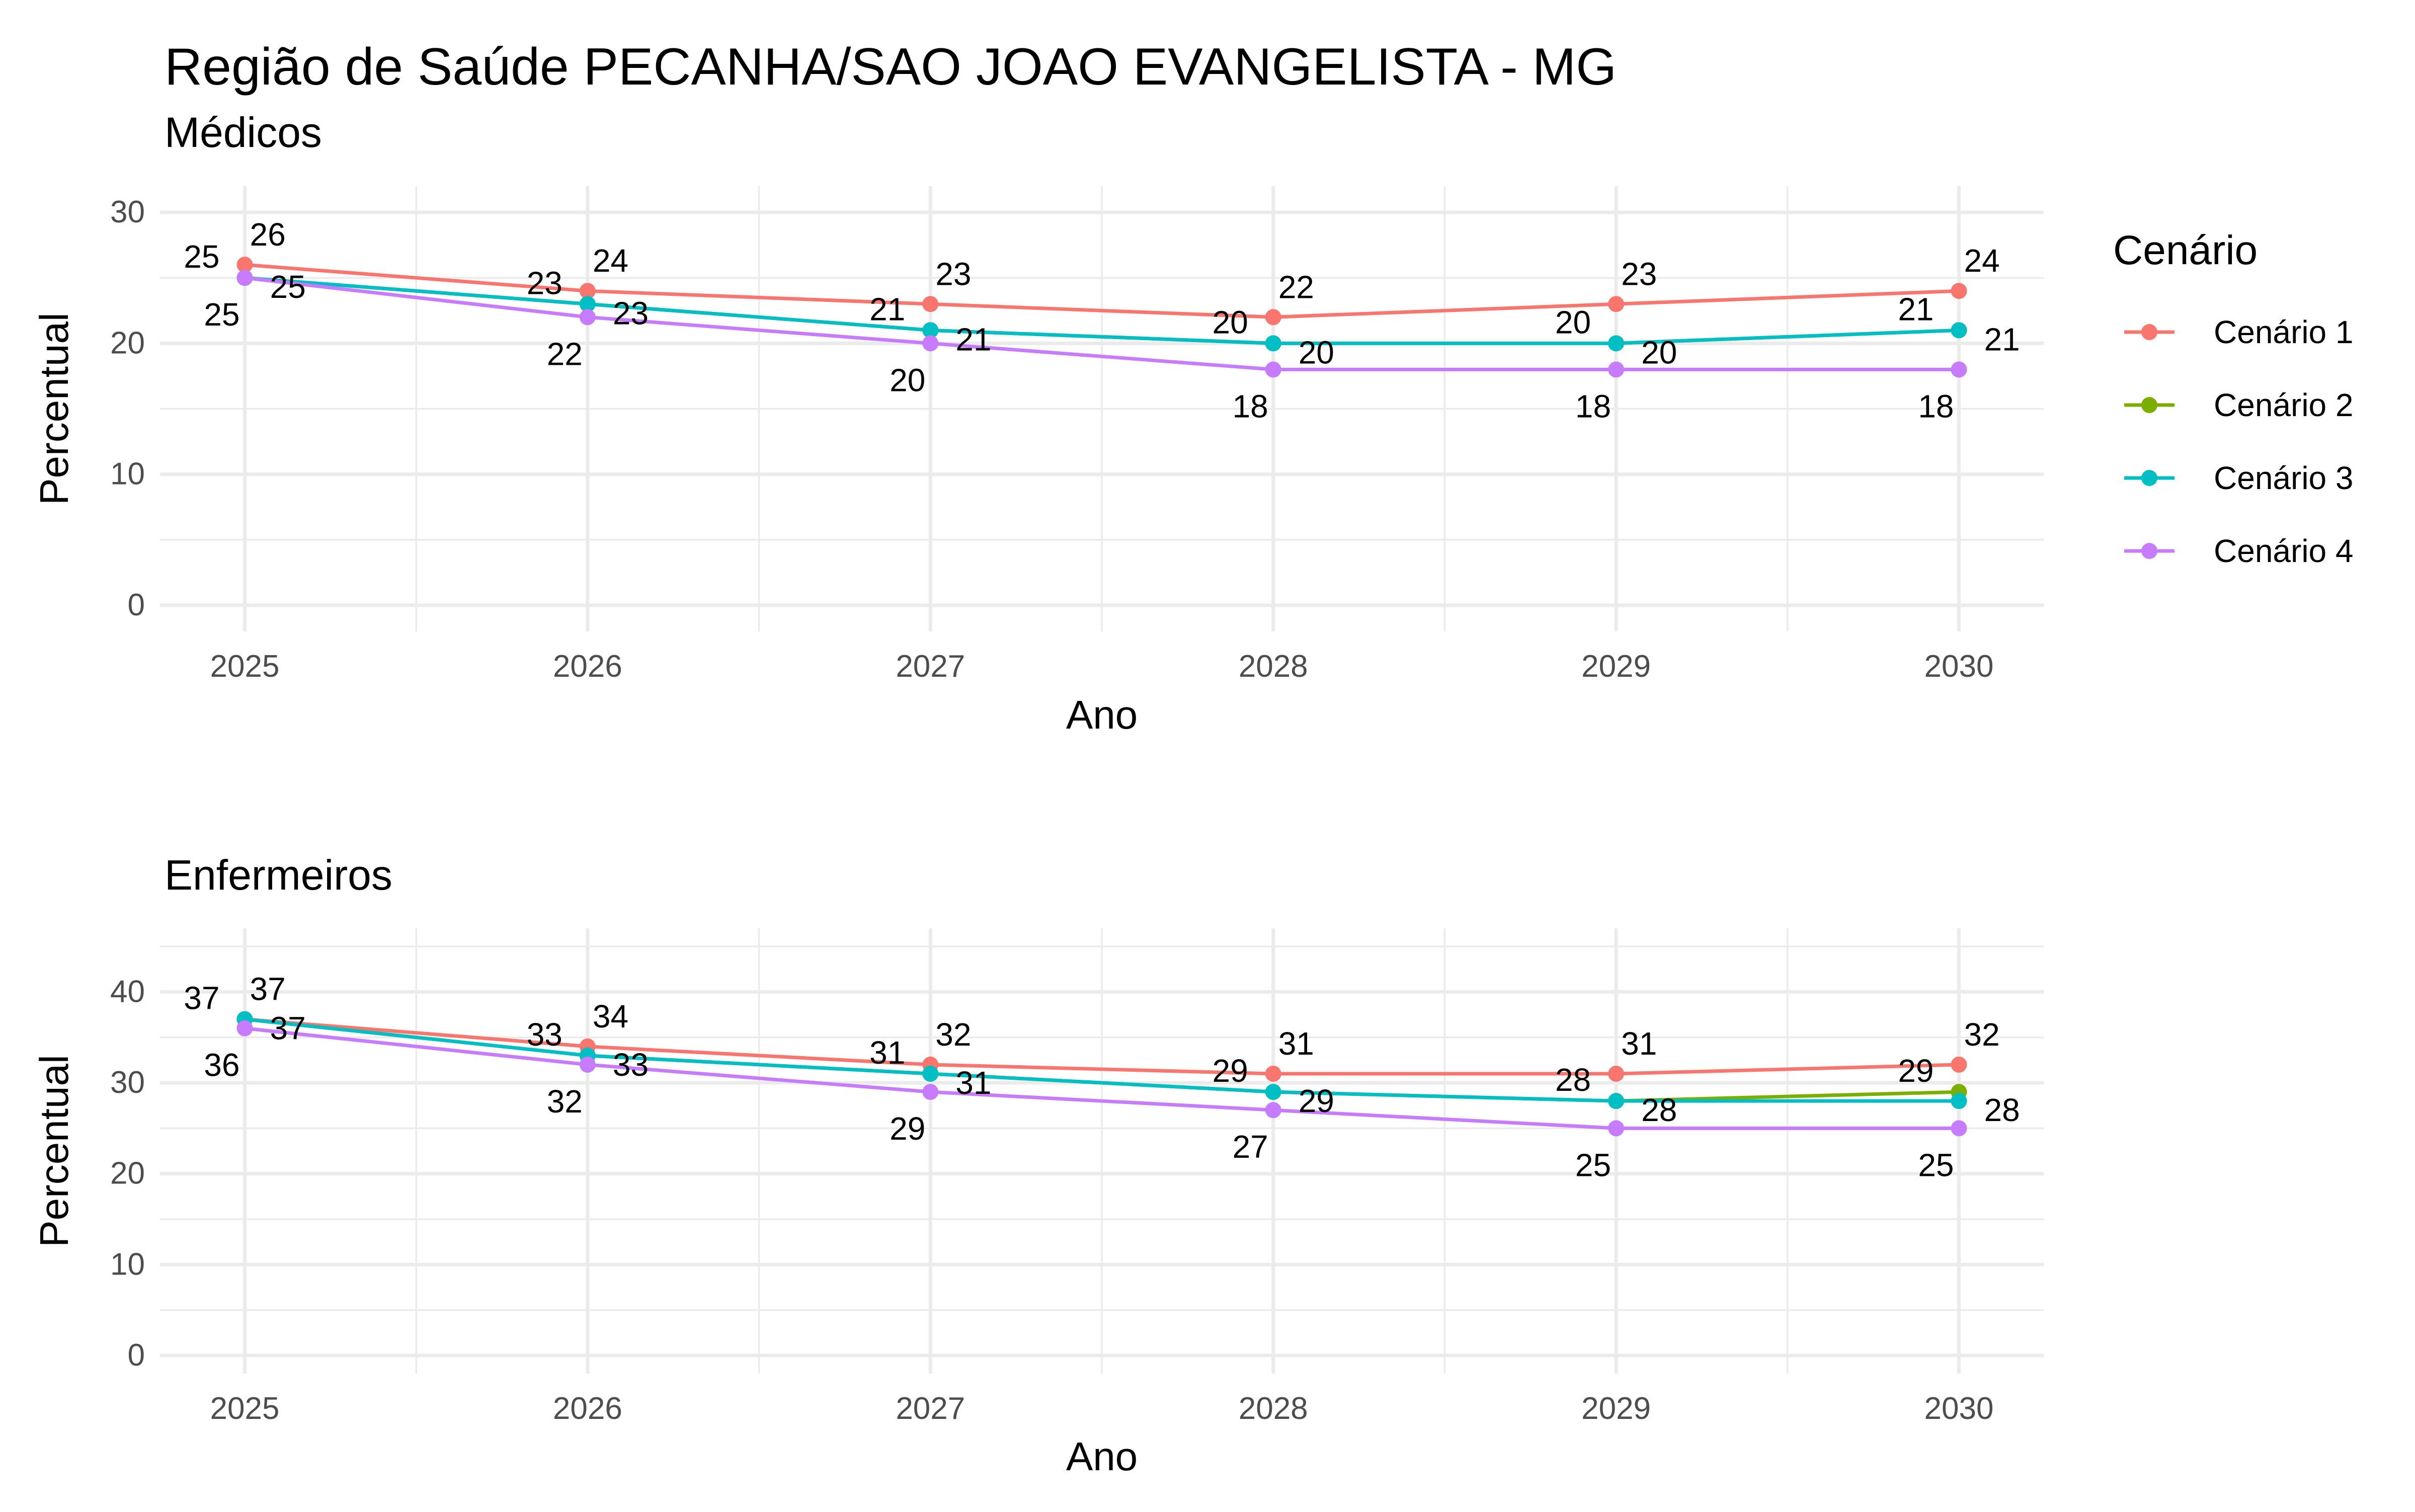 The width and height of the screenshot is (2415, 1512). Describe the element at coordinates (931, 1408) in the screenshot. I see `x-tick-label: 2027` at that location.